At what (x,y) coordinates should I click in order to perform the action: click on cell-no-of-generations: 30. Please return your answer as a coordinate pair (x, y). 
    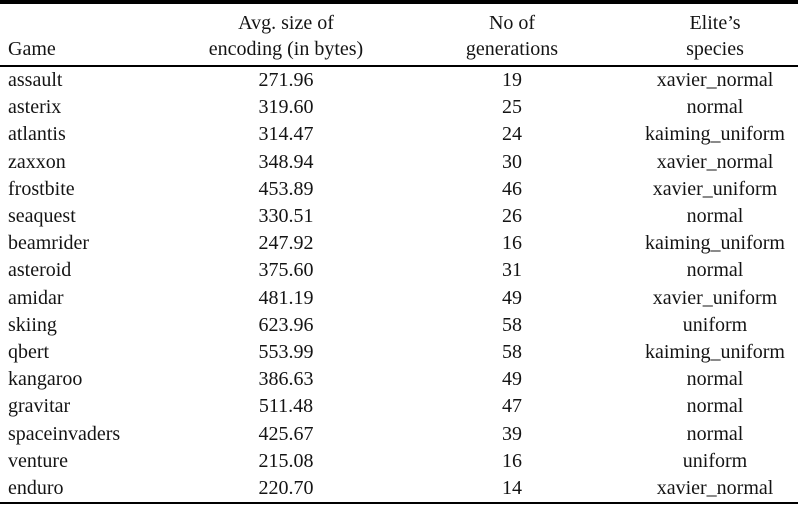
    Looking at the image, I should click on (512, 161).